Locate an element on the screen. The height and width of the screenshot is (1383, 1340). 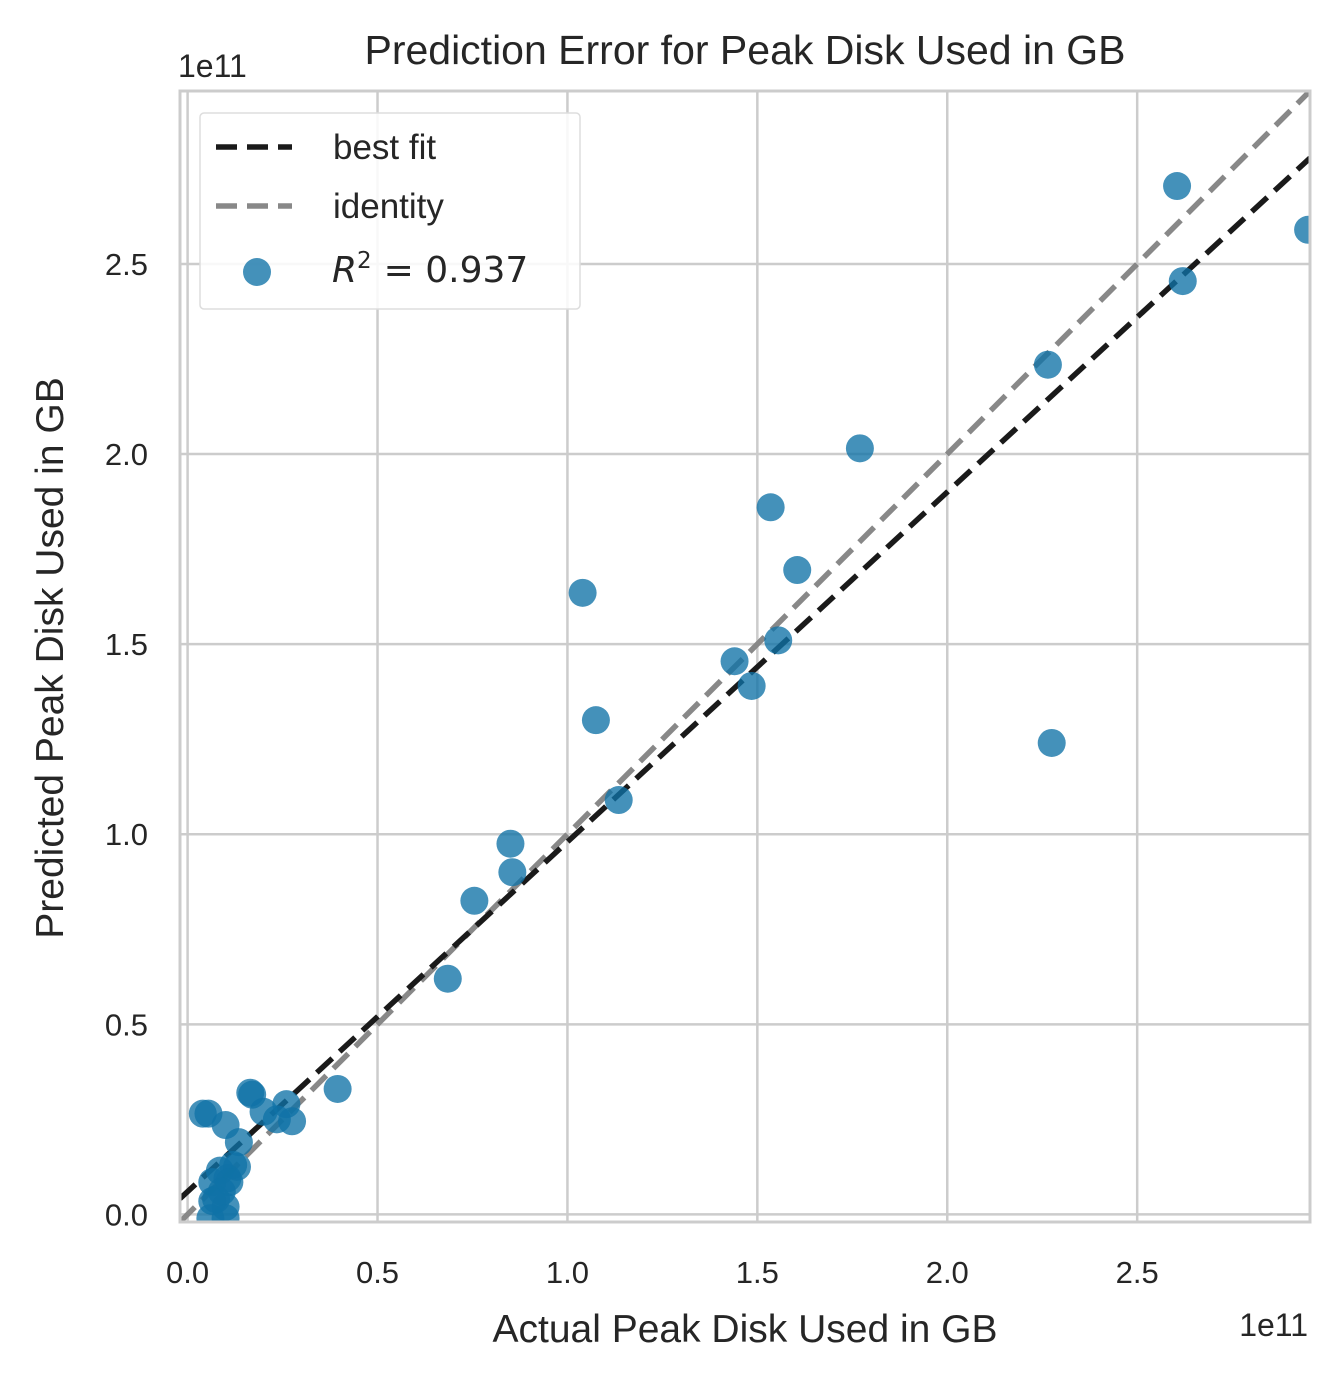
x-tick-label: 1.0 is located at coordinates (567, 1272).